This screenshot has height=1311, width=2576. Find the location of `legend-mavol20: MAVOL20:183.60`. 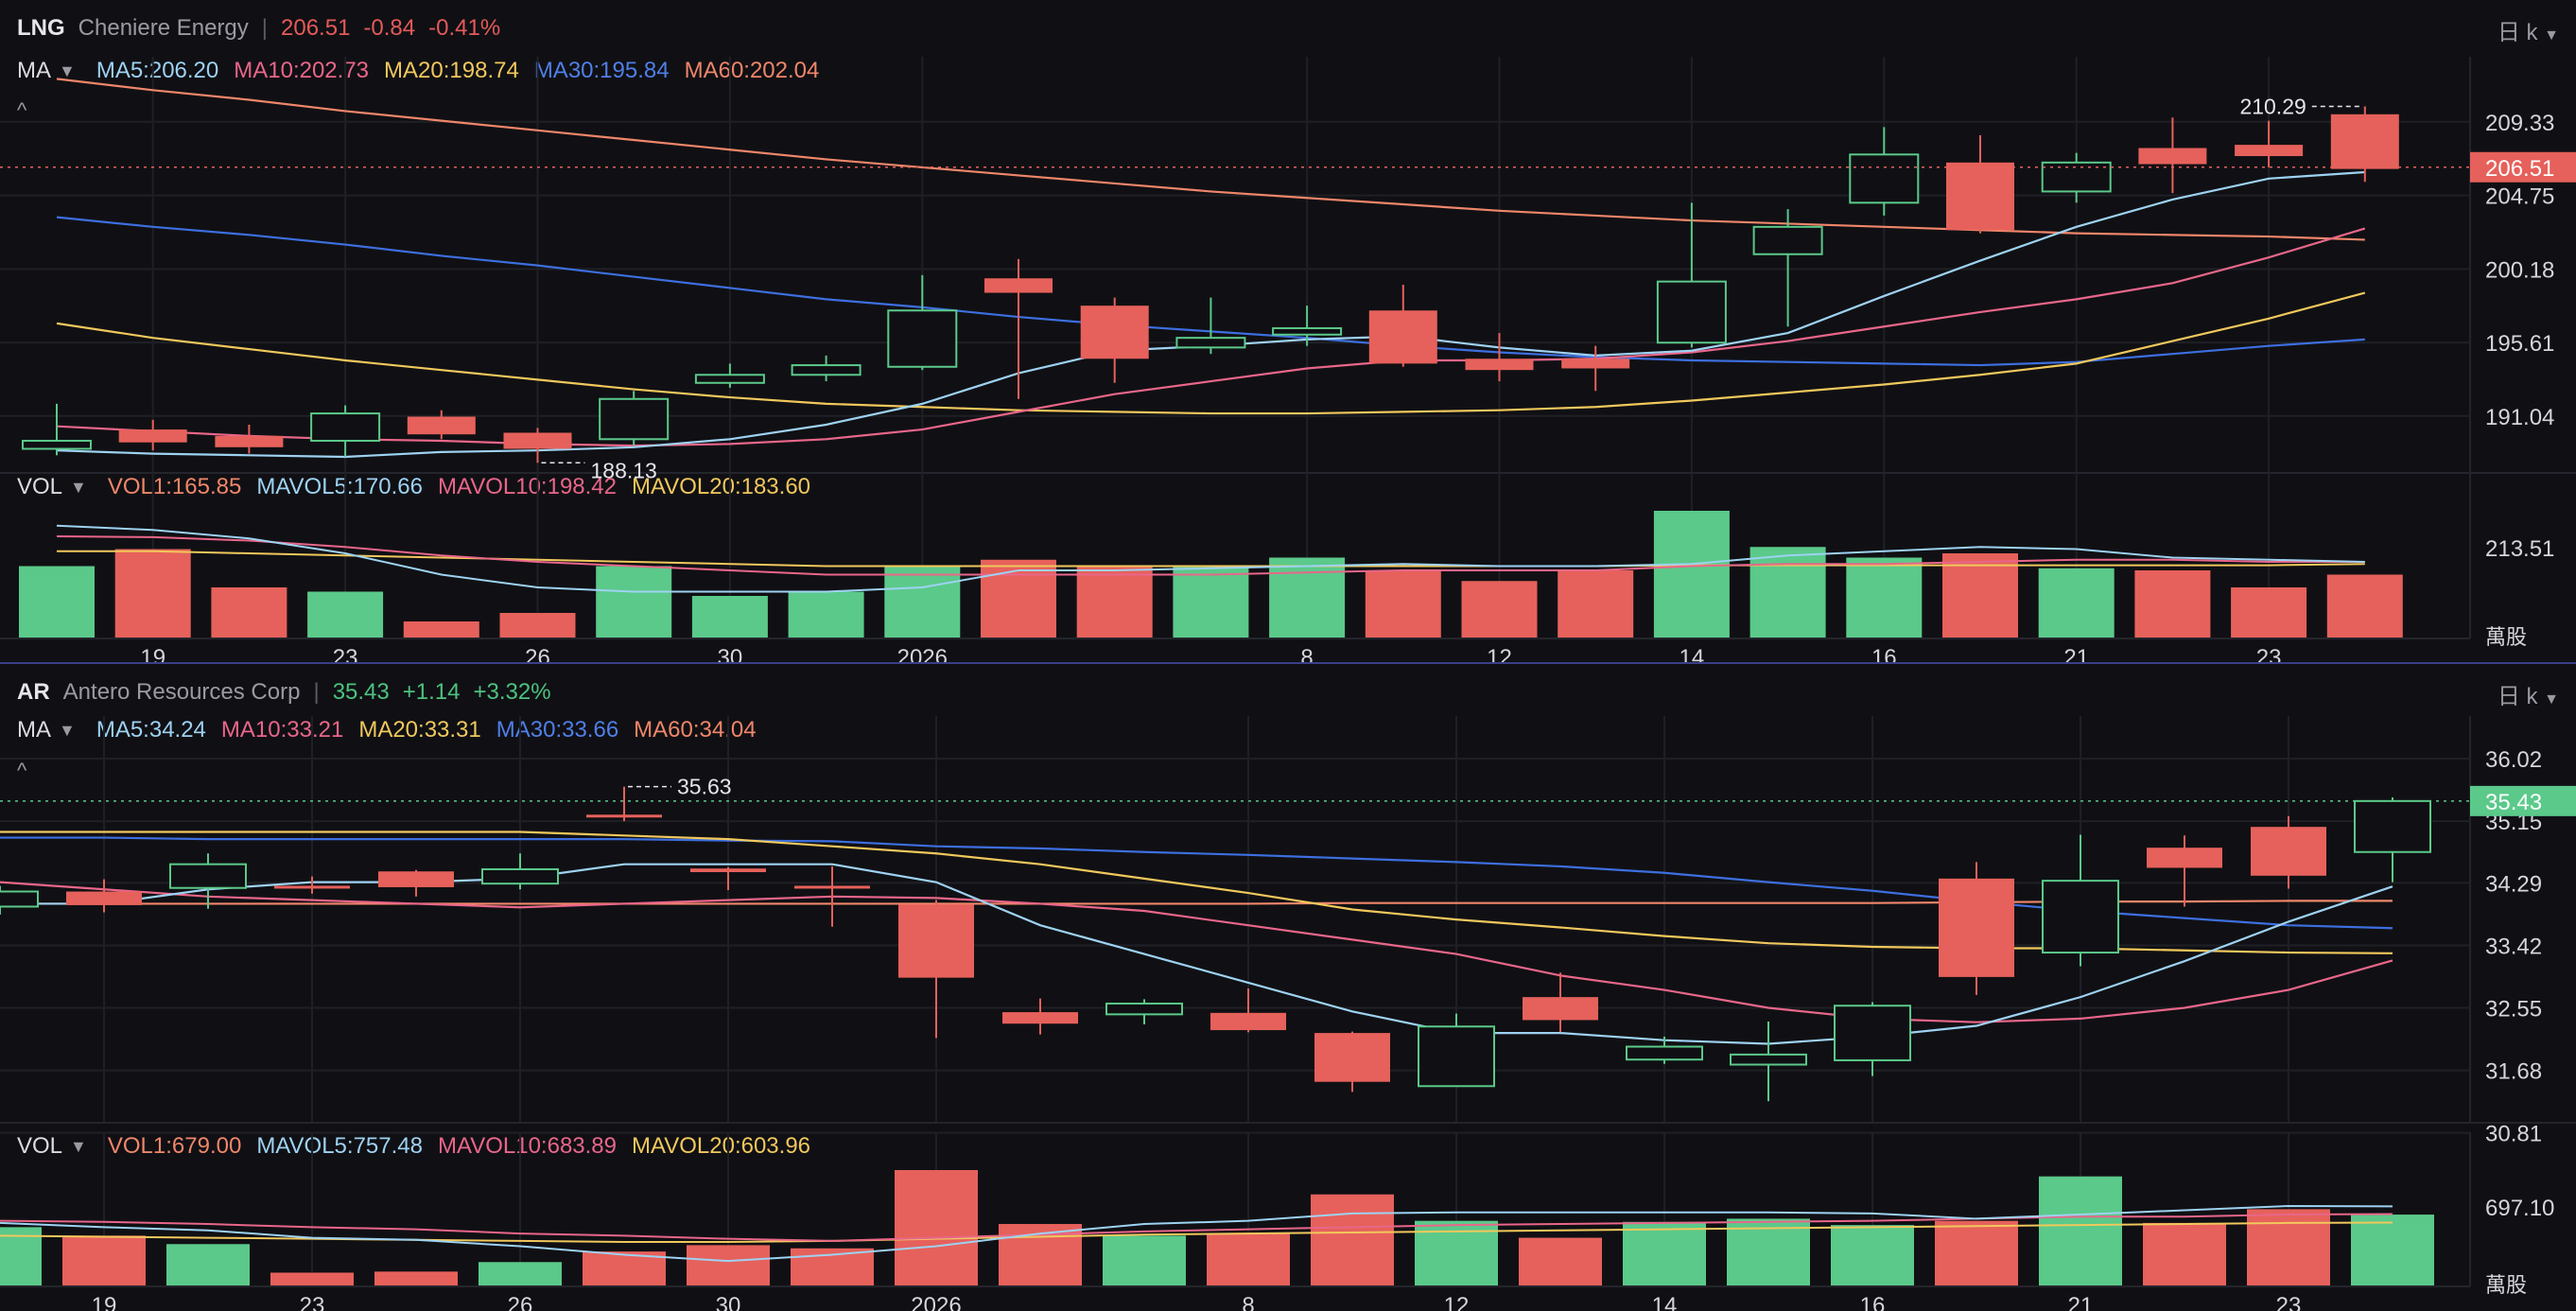

legend-mavol20: MAVOL20:183.60 is located at coordinates (721, 486).